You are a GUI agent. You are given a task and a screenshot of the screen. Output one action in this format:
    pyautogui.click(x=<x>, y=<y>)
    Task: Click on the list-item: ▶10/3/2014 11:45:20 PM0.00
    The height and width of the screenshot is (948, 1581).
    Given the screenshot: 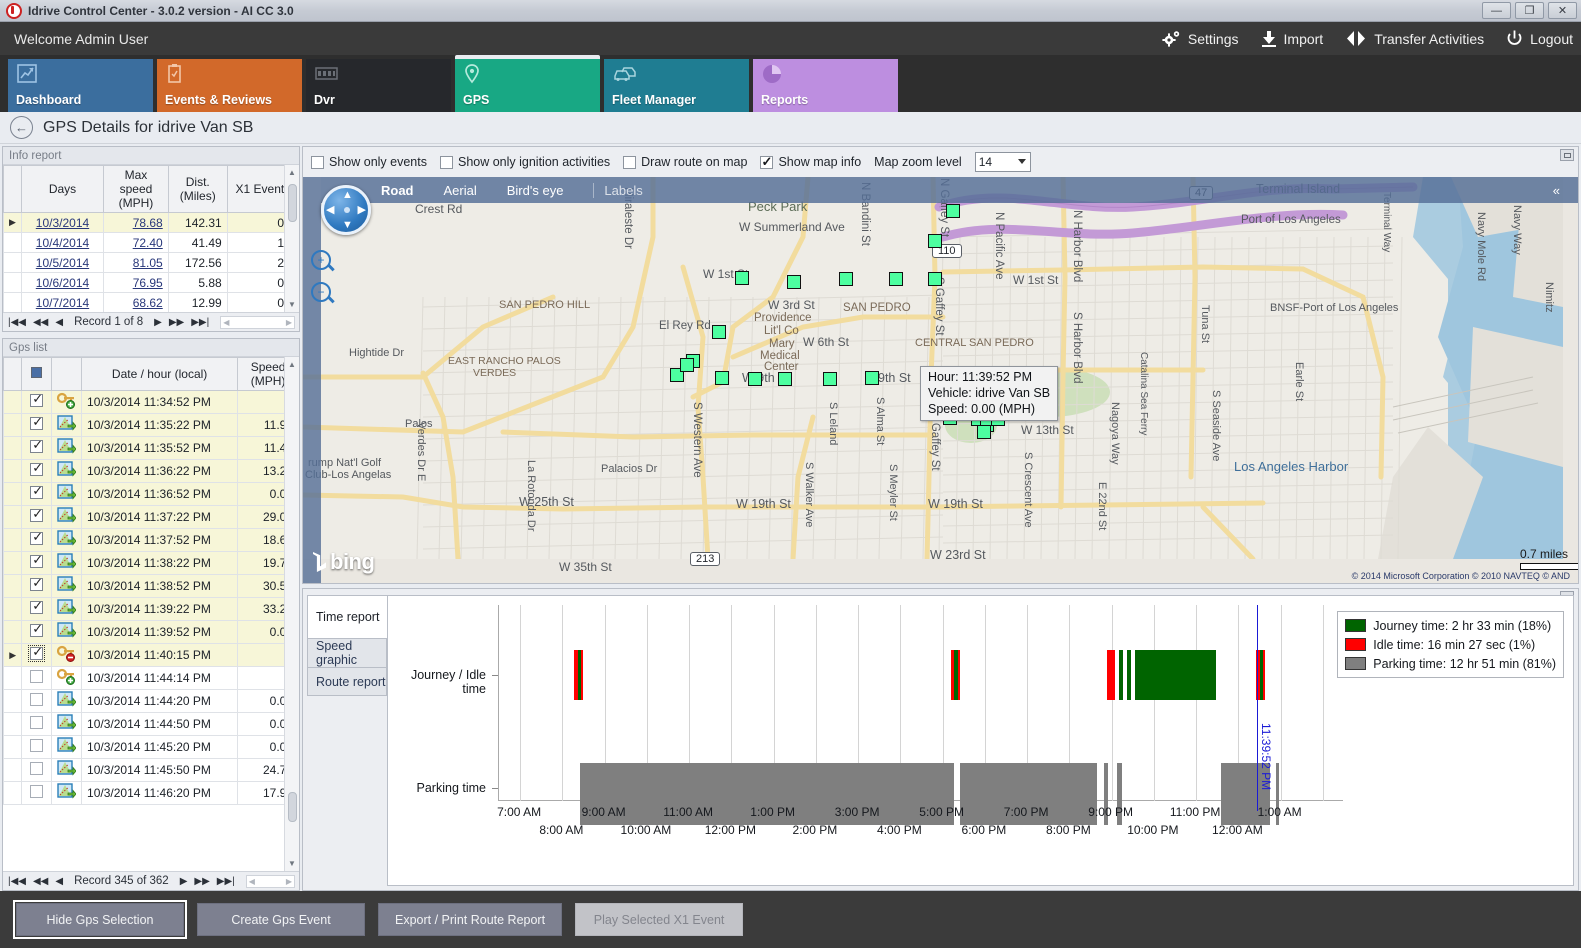 What is the action you would take?
    pyautogui.click(x=151, y=747)
    